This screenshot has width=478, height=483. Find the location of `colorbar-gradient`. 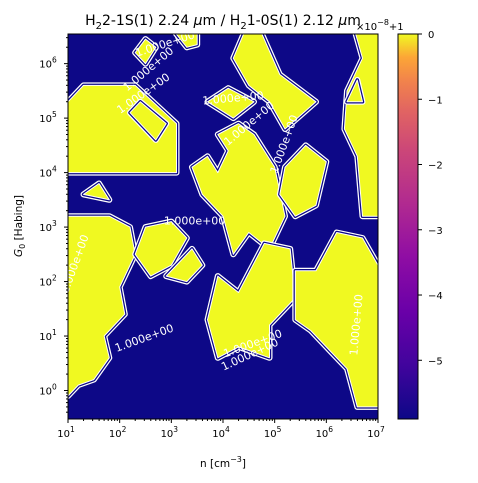

colorbar-gradient is located at coordinates (408, 226).